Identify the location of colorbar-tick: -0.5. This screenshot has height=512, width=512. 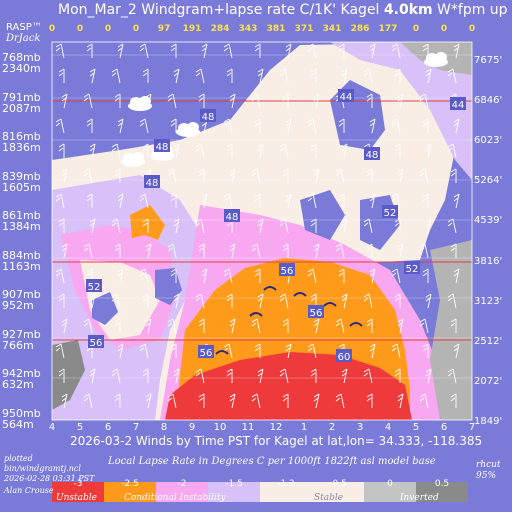
(338, 484).